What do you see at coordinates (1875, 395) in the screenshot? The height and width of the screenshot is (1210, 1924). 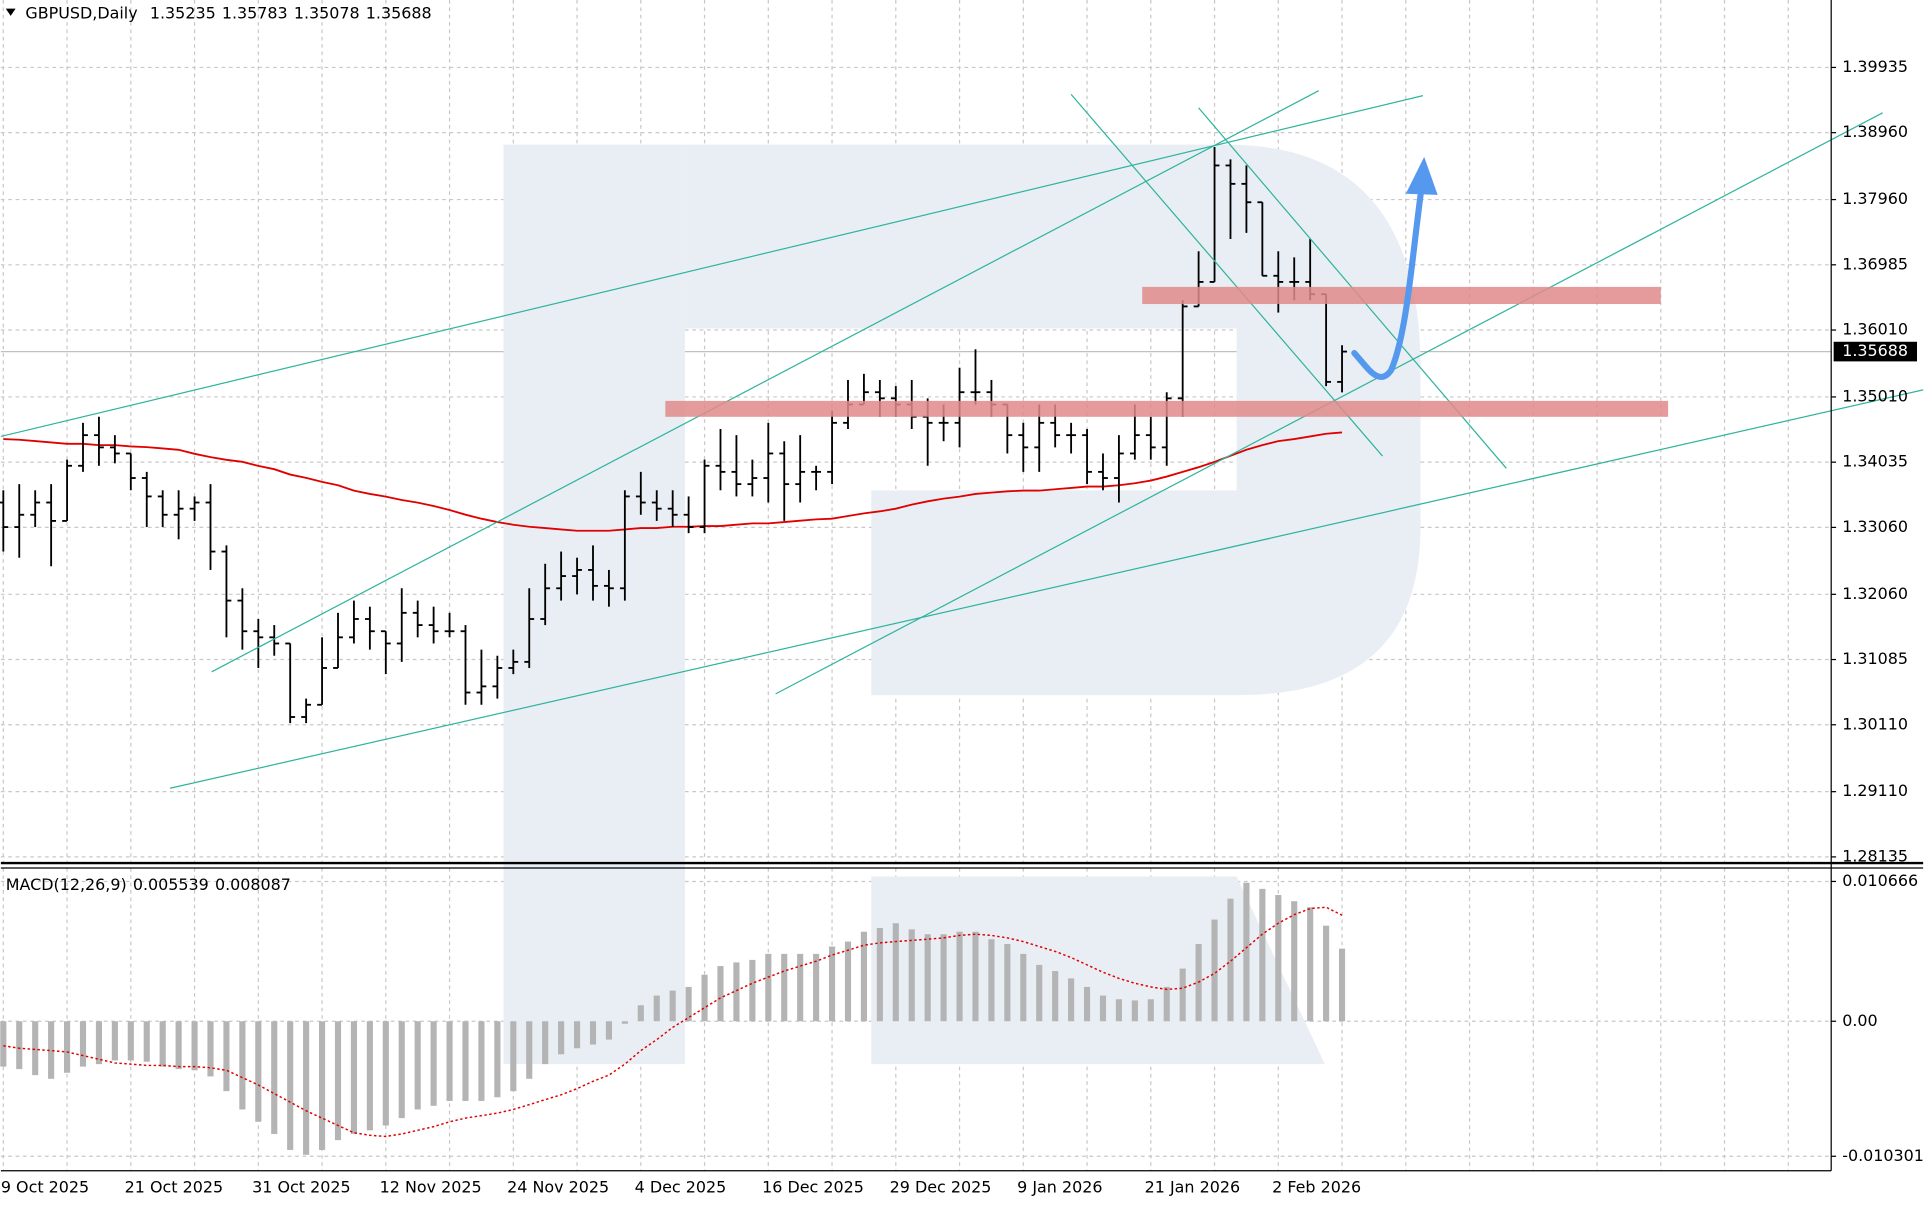 I see `y-tick-label: 1.35010` at bounding box center [1875, 395].